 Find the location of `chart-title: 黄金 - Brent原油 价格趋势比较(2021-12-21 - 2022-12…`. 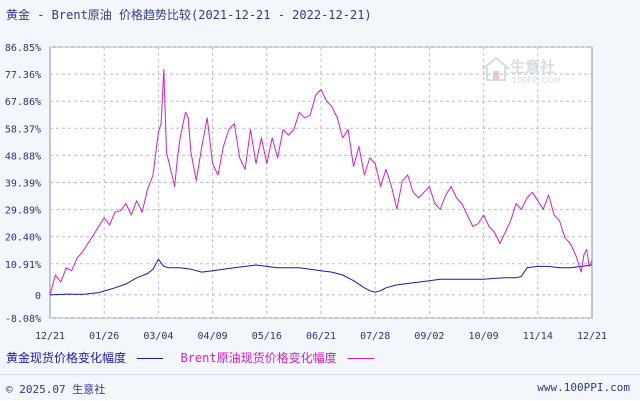

chart-title: 黄金 - Brent原油 价格趋势比较(2021-12-21 - 2022-12… is located at coordinates (189, 15).